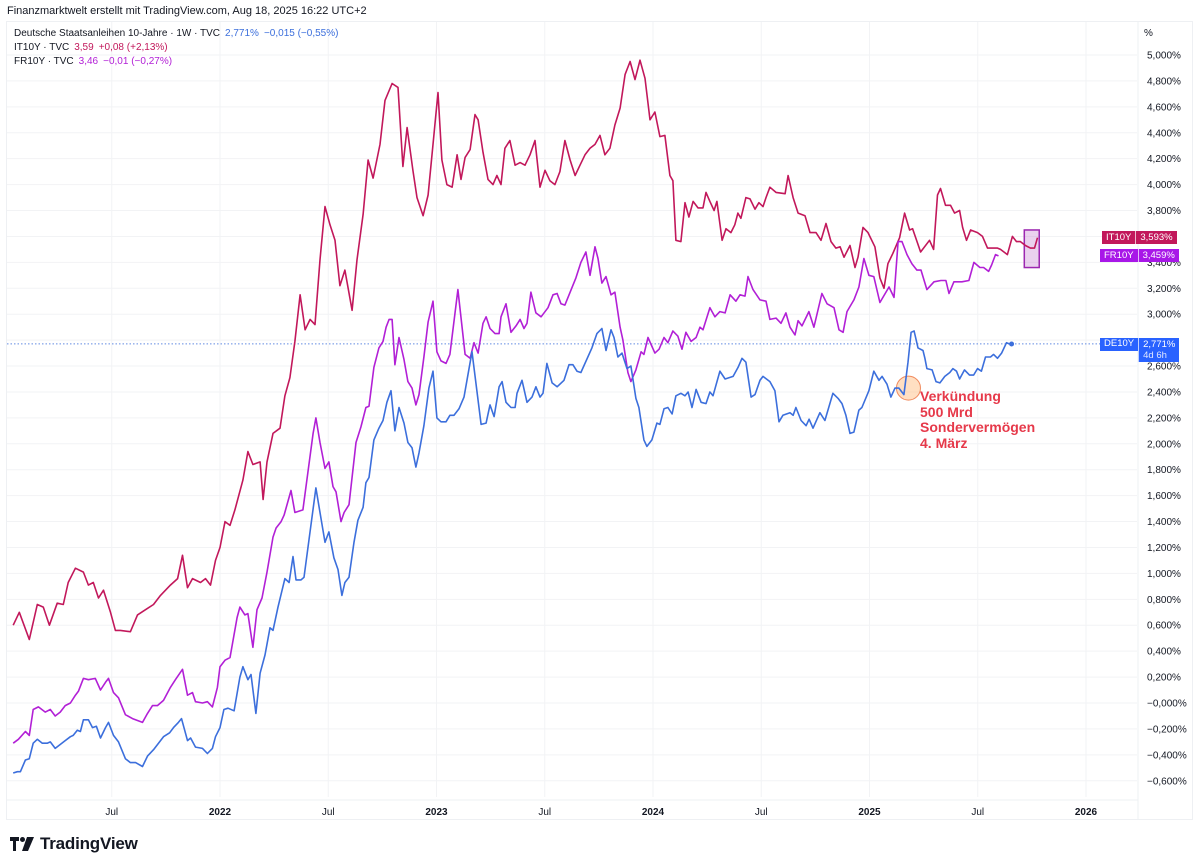 The width and height of the screenshot is (1200, 867). I want to click on price-tag-value-block: 2,771% 4d 6h, so click(1159, 350).